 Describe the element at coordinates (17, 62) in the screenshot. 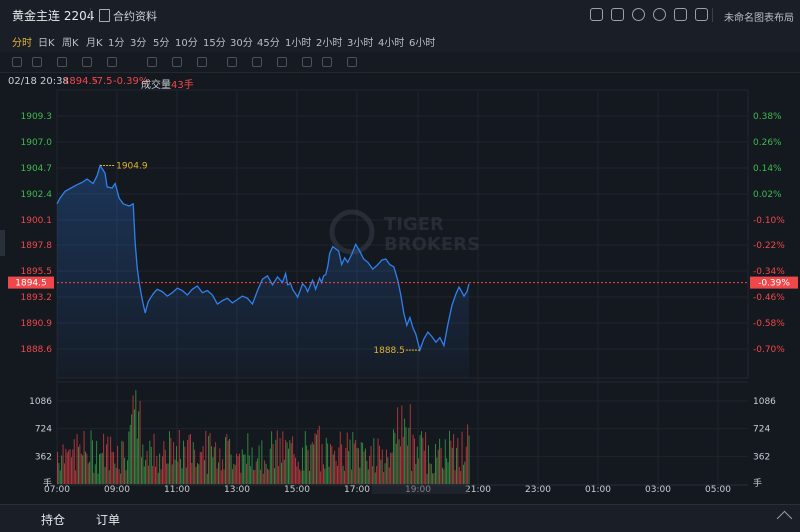

I see `trendline-tool-icon` at that location.